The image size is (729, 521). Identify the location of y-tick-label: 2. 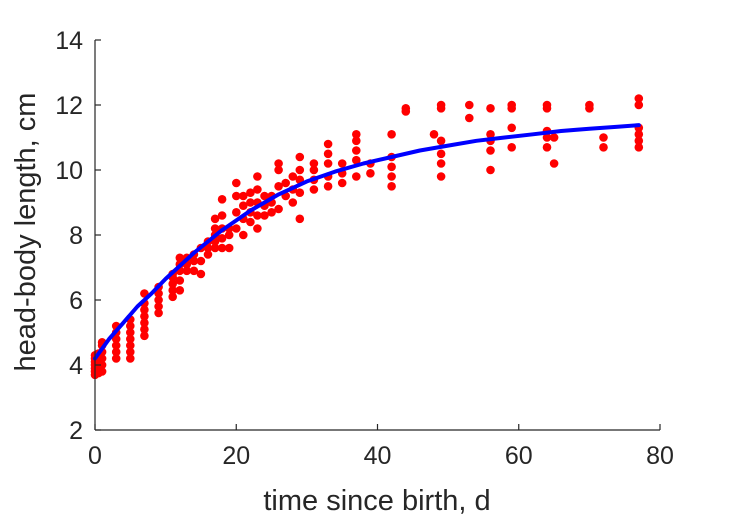
(76, 431).